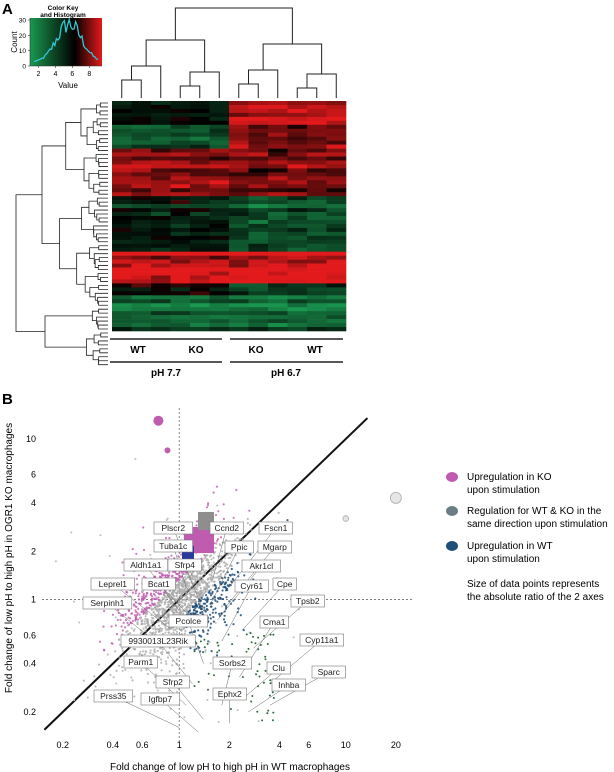 The height and width of the screenshot is (772, 614). I want to click on y-tick-label: 0.2, so click(29, 712).